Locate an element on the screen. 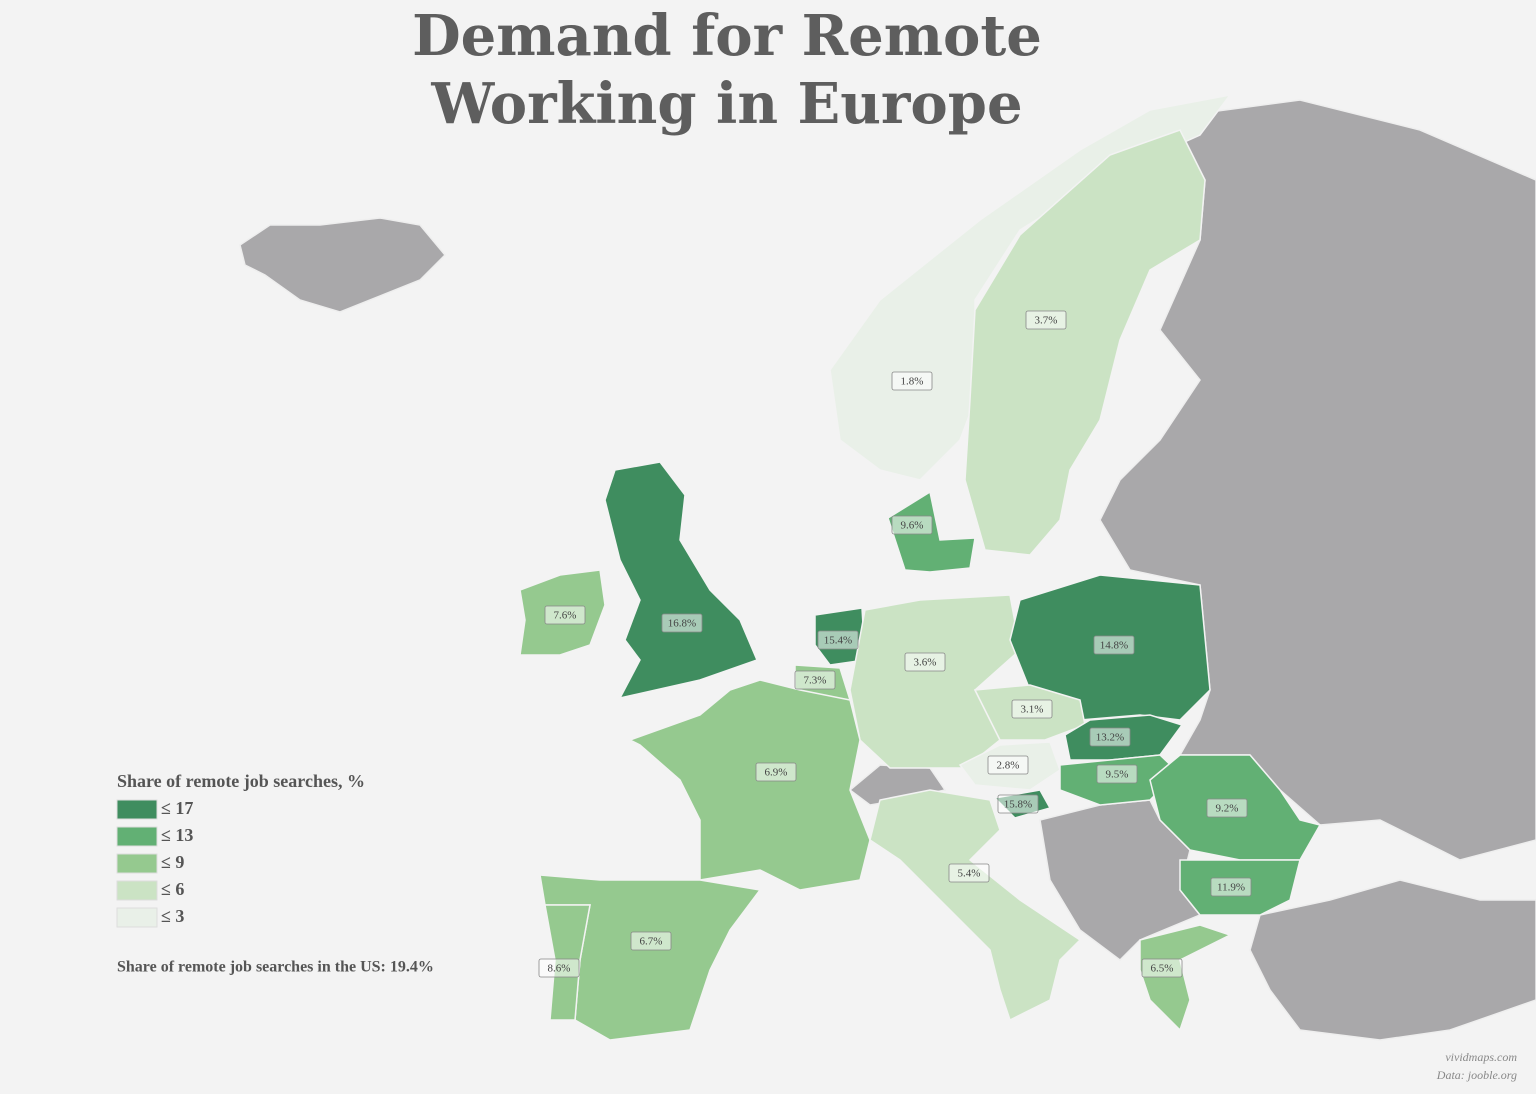 The image size is (1536, 1094). region-label: 6.9% is located at coordinates (776, 773).